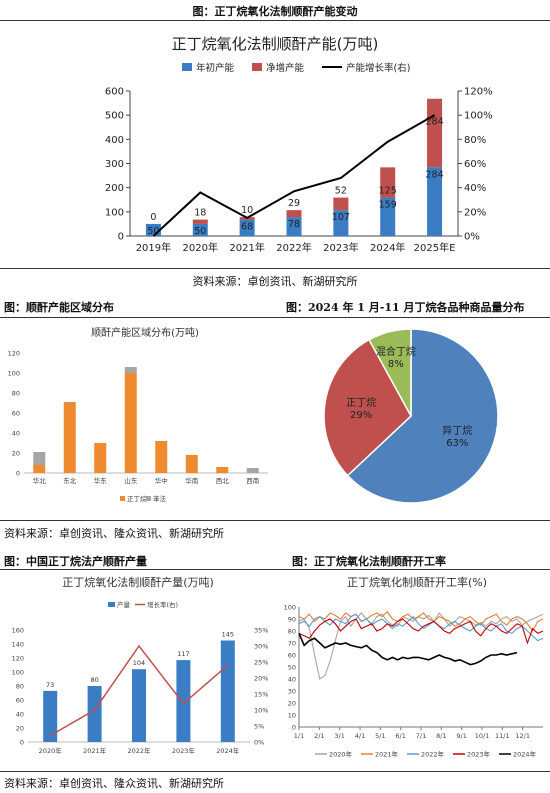  Describe the element at coordinates (183, 654) in the screenshot. I see `data-label: 117` at that location.